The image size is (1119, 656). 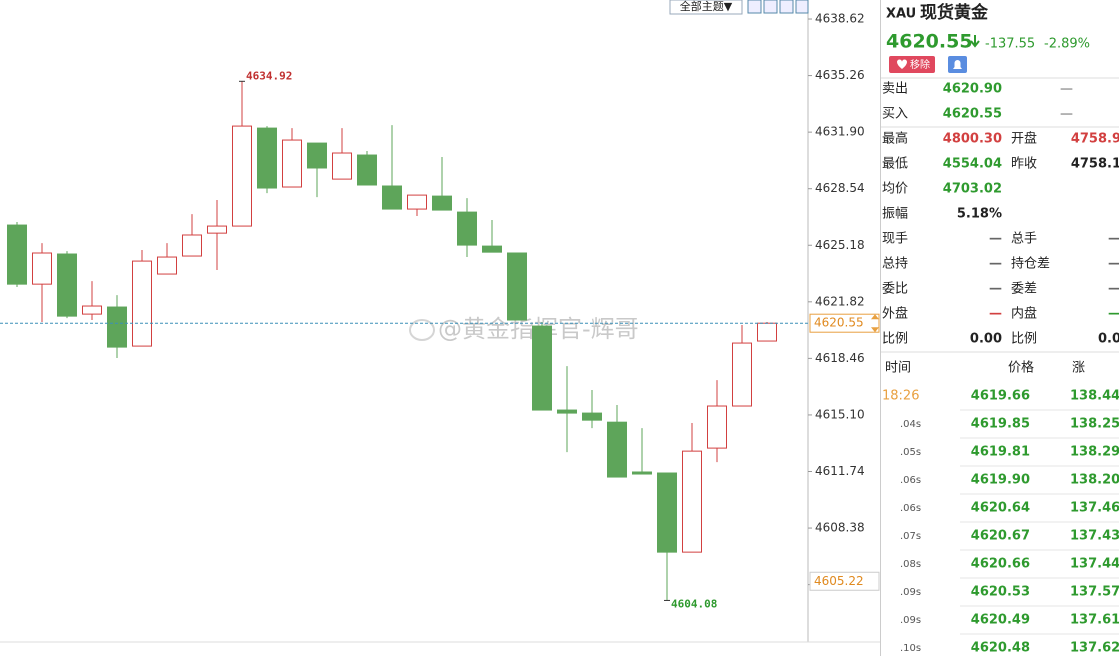 I want to click on y-tick-label: 4618.46, so click(x=840, y=358).